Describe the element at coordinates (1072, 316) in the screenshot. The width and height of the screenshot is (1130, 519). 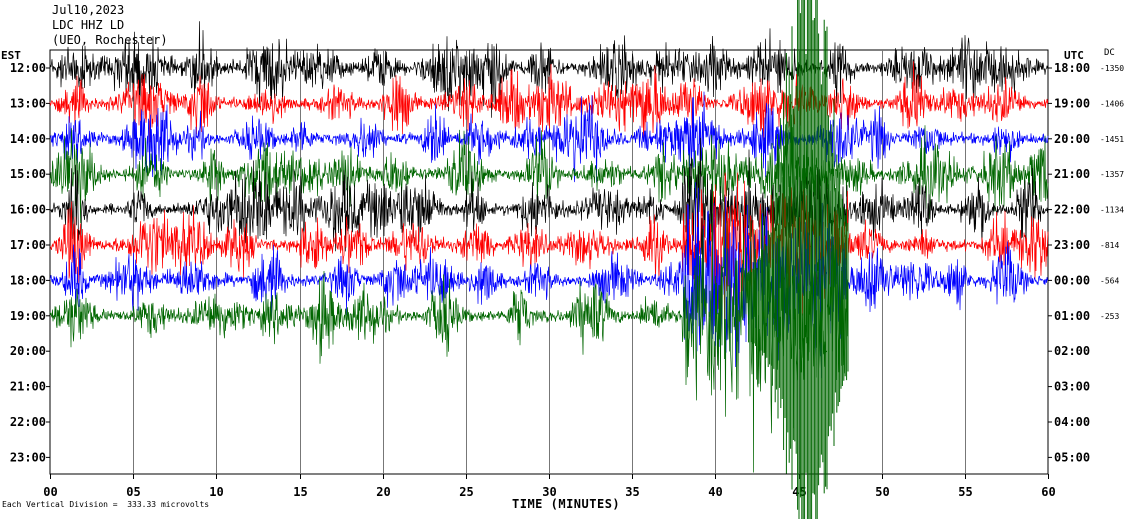
I see `hour-label-utc: 01:00` at that location.